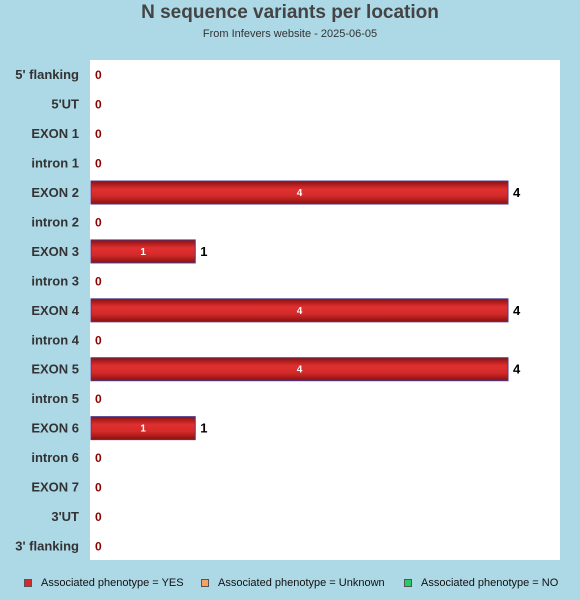  I want to click on legend-item: Associated phenotype = Unknown, so click(293, 583).